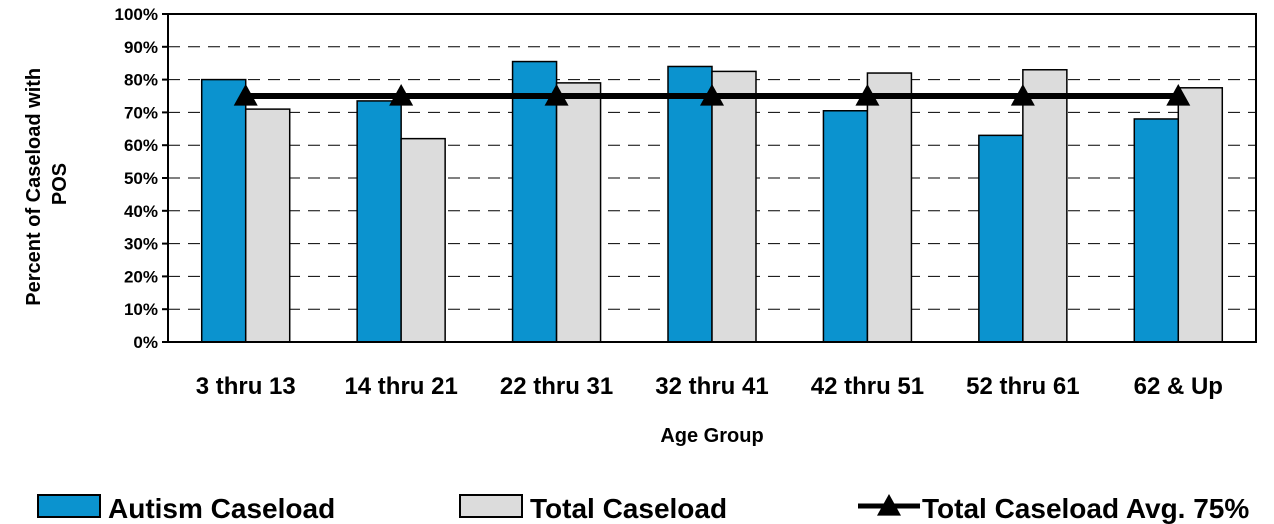 The height and width of the screenshot is (524, 1274). I want to click on x-tick-label: 22 thru 31, so click(556, 386).